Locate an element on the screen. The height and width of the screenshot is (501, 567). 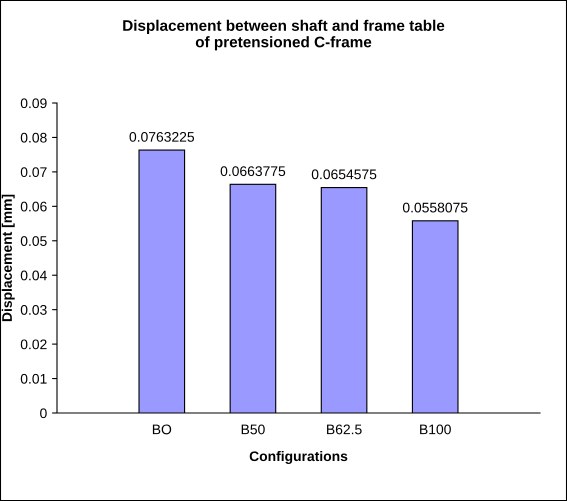
y-tick-label: 0.03 is located at coordinates (33, 310).